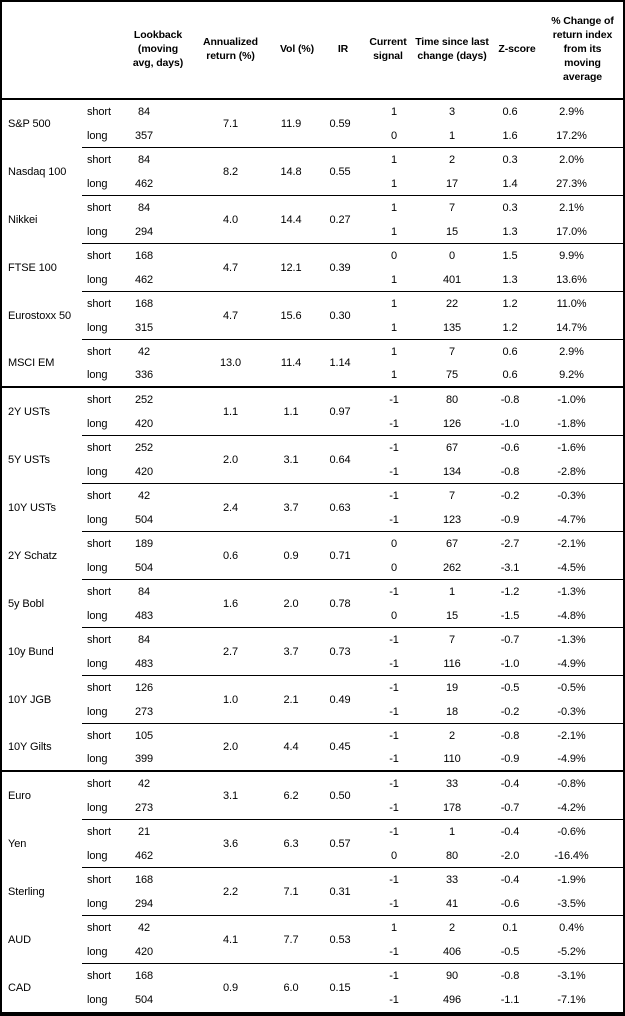 The height and width of the screenshot is (1016, 625). I want to click on pct-change-value: -7.1%, so click(571, 1000).